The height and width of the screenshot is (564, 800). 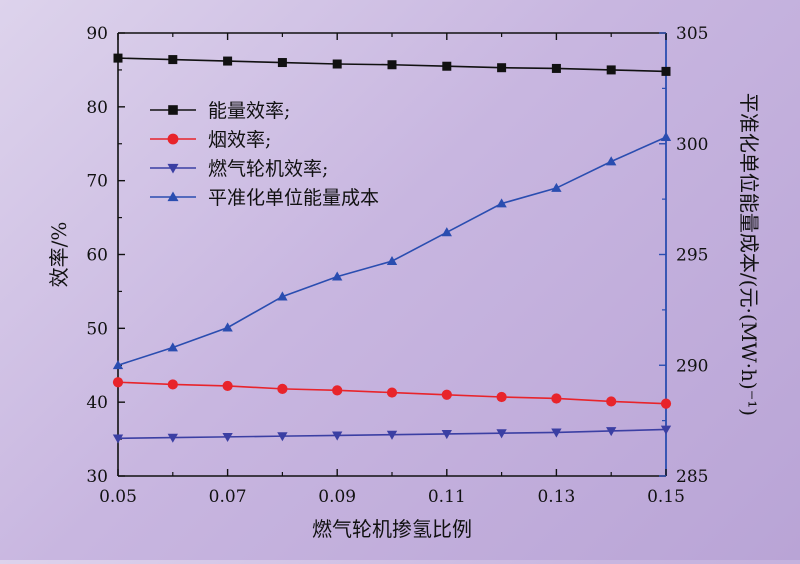 I want to click on y-left-tick-label: 80, so click(x=97, y=108).